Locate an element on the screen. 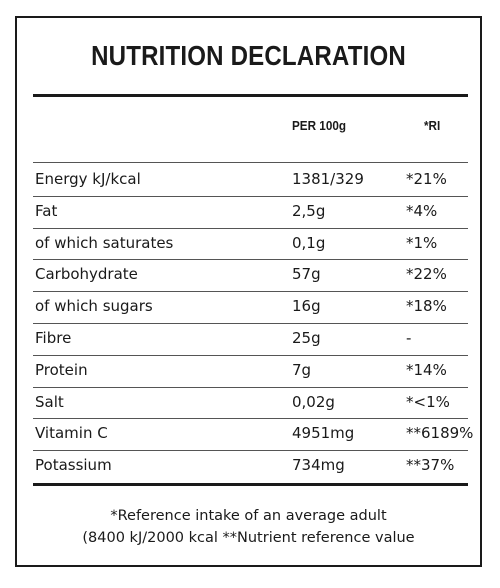  nutrient-name: Potassium is located at coordinates (73, 465).